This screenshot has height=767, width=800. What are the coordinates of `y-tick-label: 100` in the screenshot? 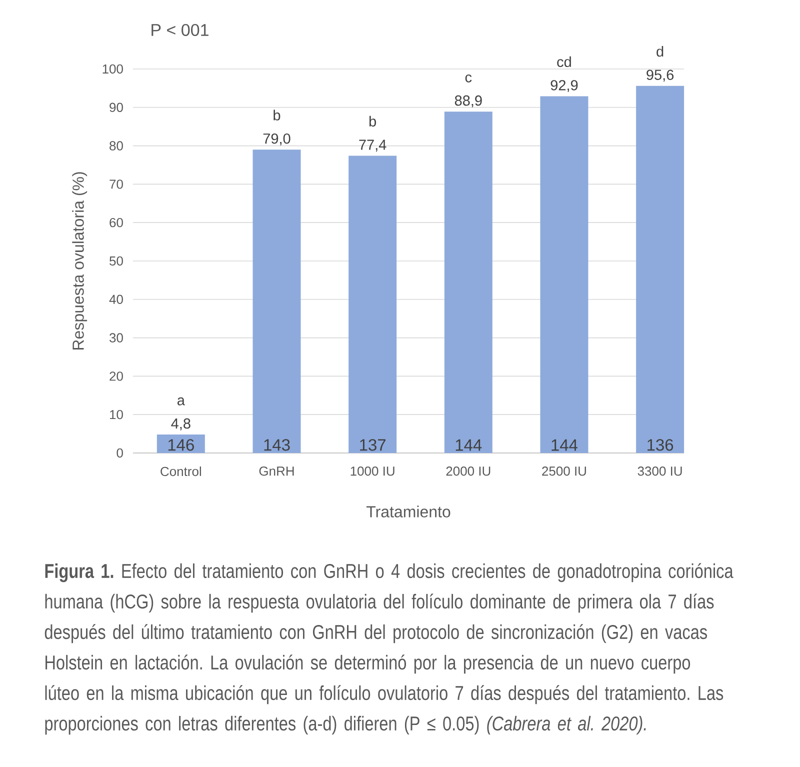 It's located at (112, 69).